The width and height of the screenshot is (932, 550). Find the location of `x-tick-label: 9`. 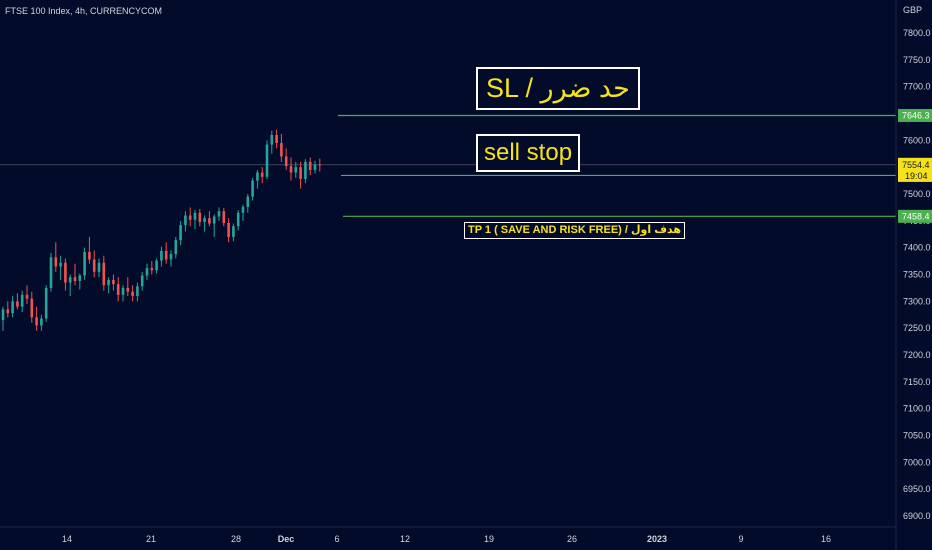

x-tick-label: 9 is located at coordinates (740, 539).